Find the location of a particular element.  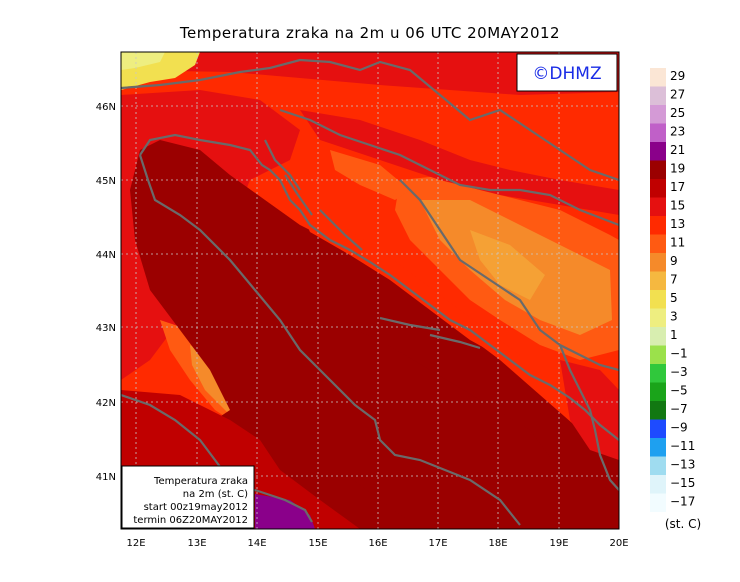

legend-label: −1 is located at coordinates (679, 354).